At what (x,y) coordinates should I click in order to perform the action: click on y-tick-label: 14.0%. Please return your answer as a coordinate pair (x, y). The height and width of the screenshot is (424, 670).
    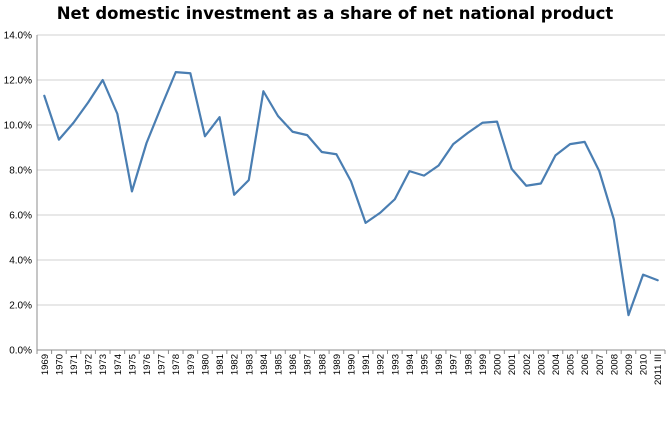
    Looking at the image, I should click on (18, 36).